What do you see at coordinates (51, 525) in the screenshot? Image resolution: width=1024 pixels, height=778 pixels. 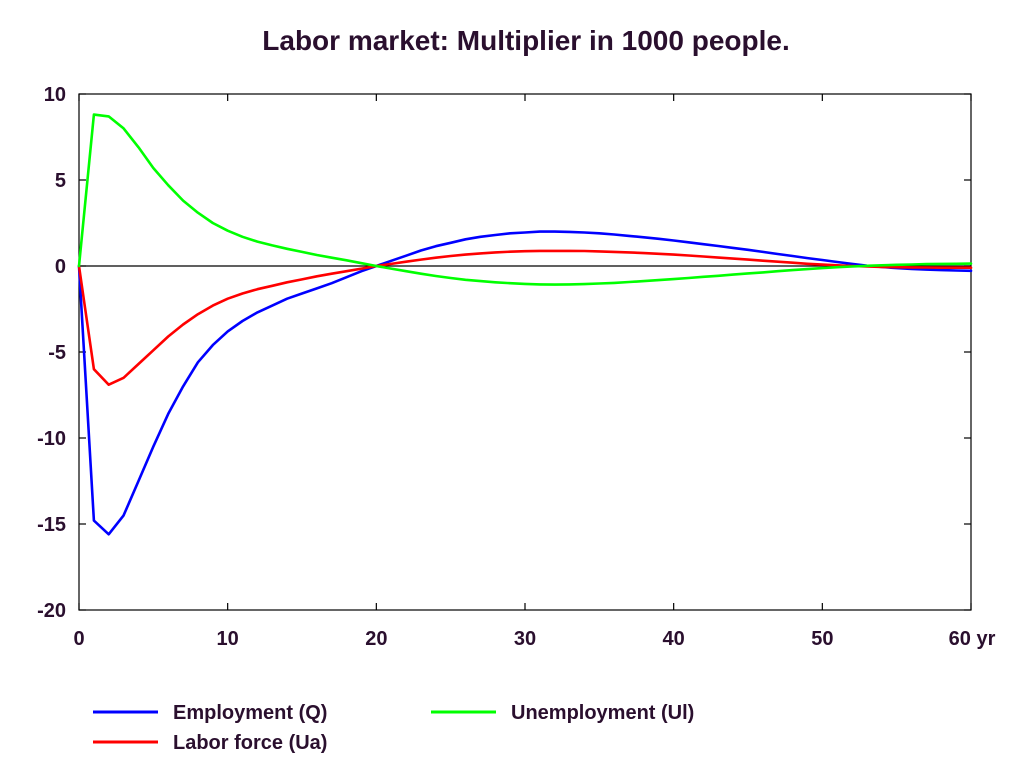 I see `y-tick-label: -15` at bounding box center [51, 525].